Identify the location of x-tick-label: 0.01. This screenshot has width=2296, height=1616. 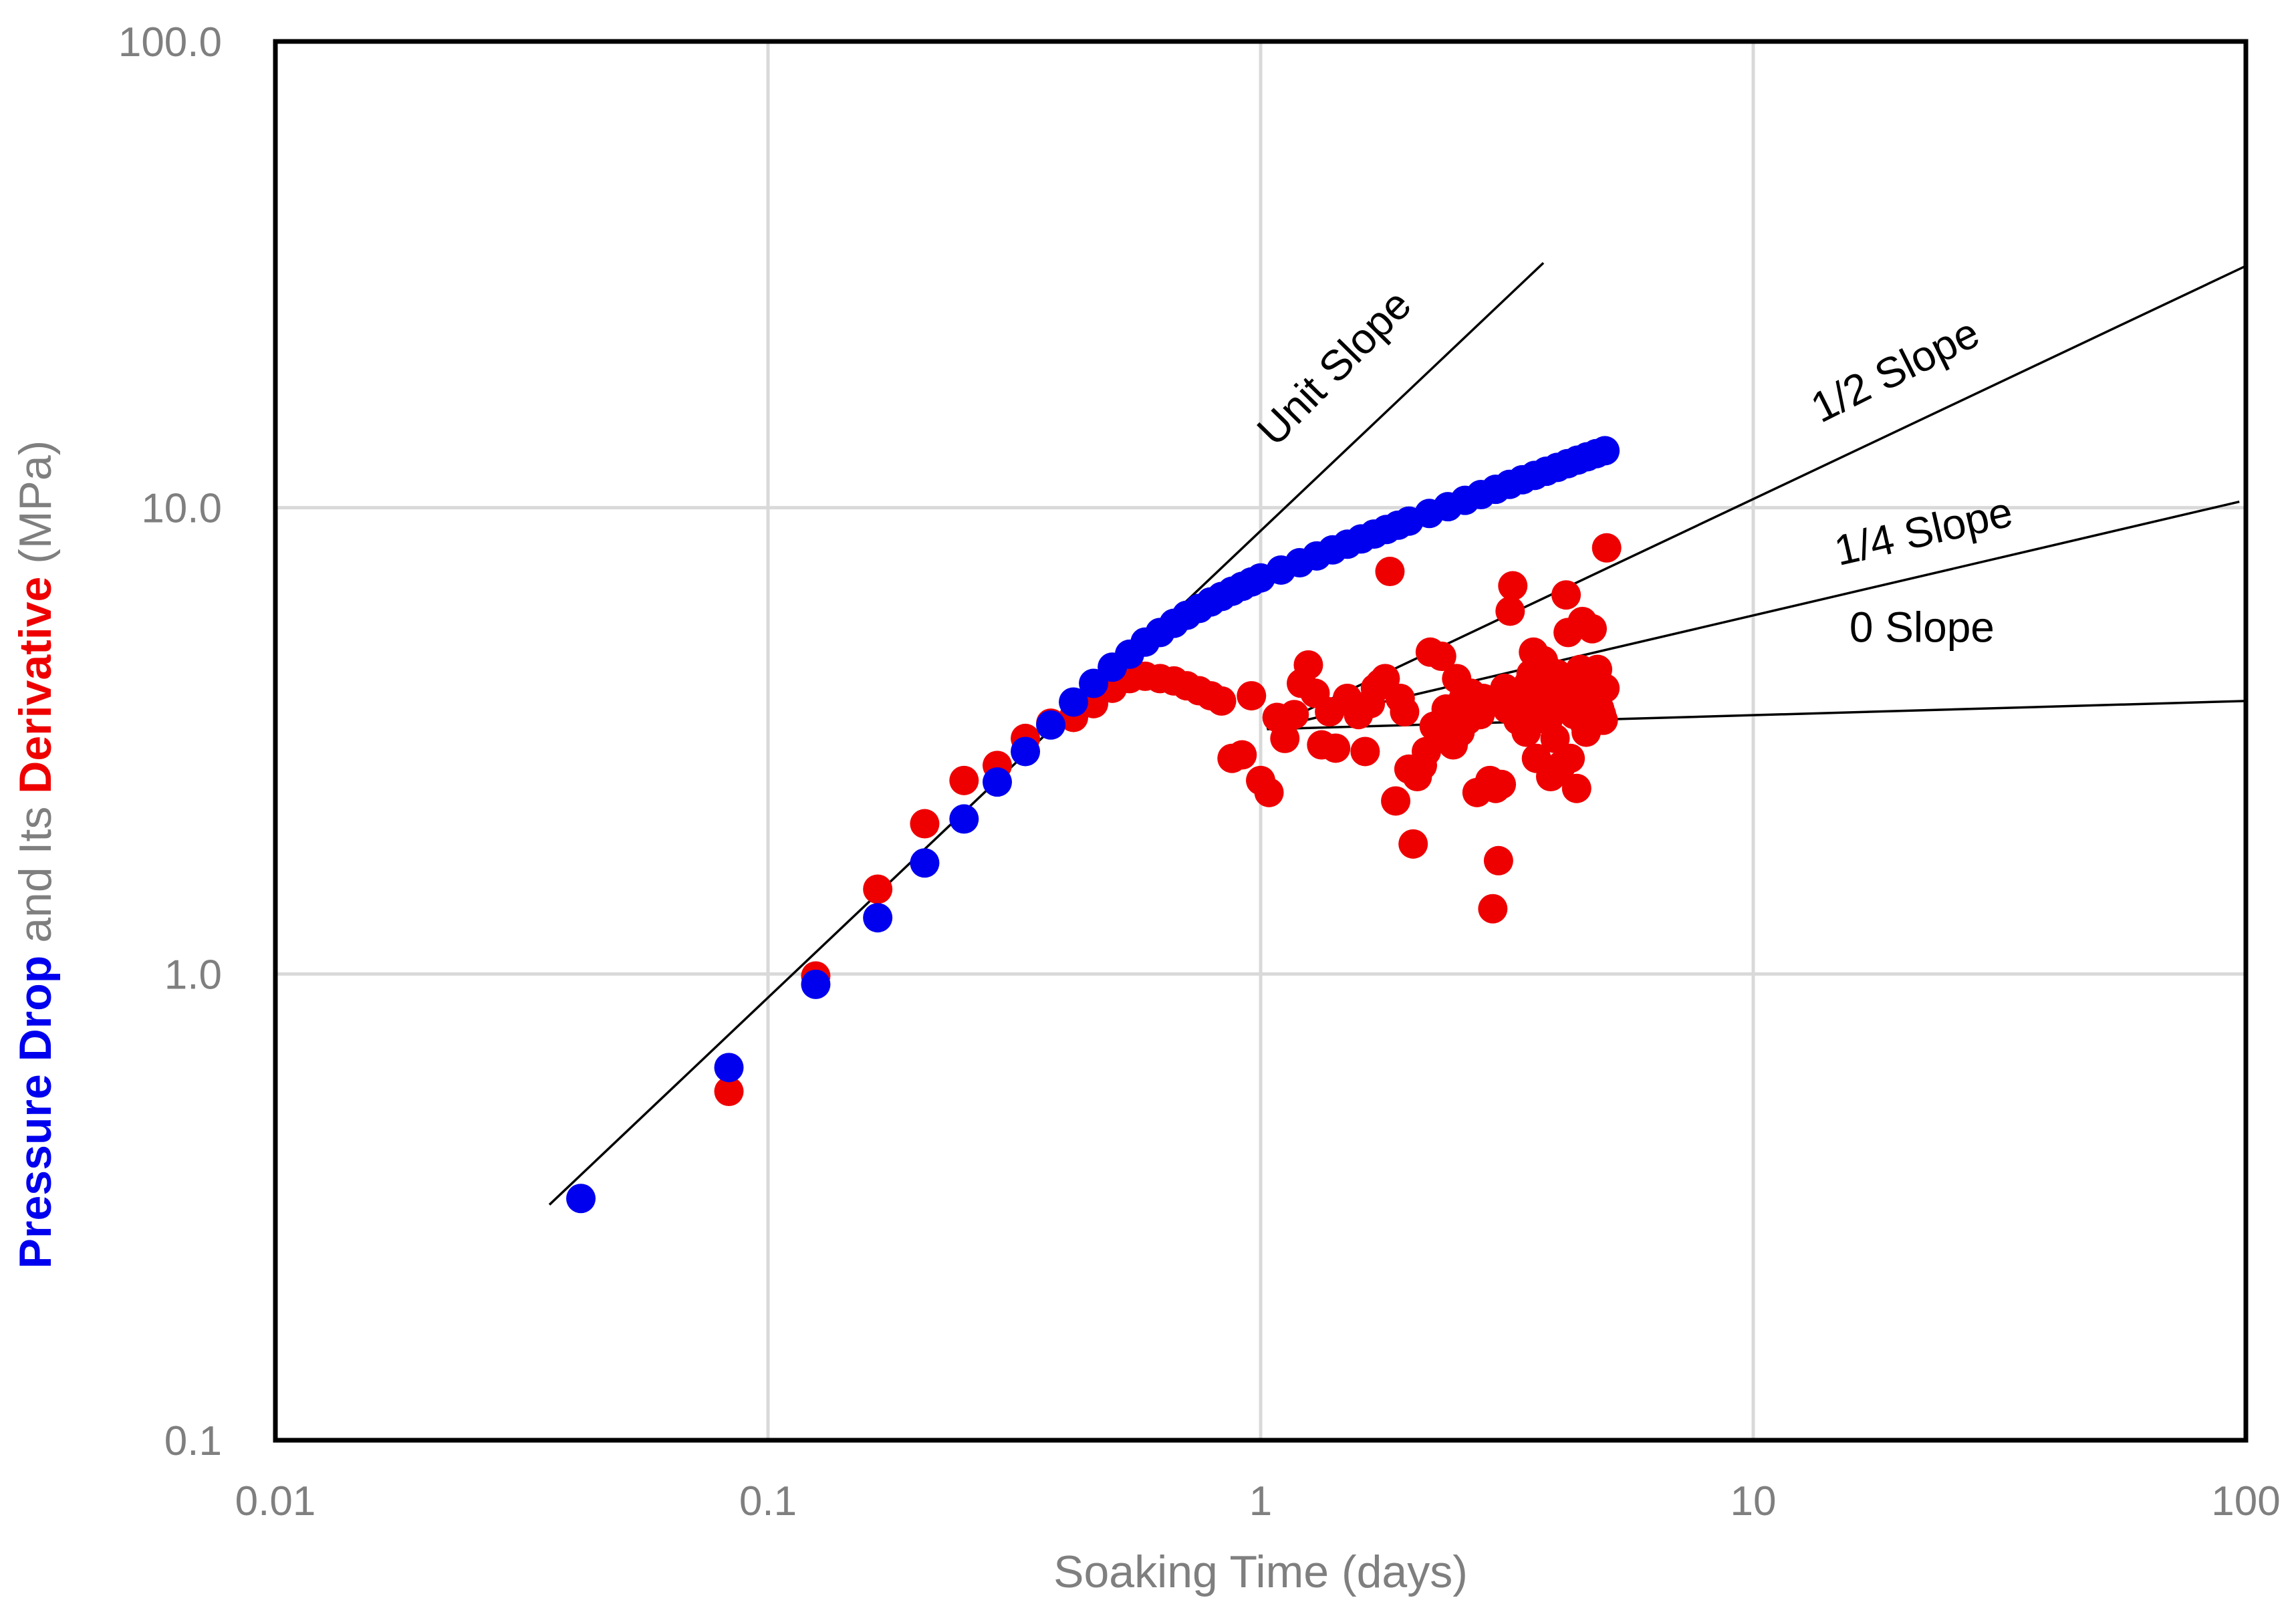
(275, 1501).